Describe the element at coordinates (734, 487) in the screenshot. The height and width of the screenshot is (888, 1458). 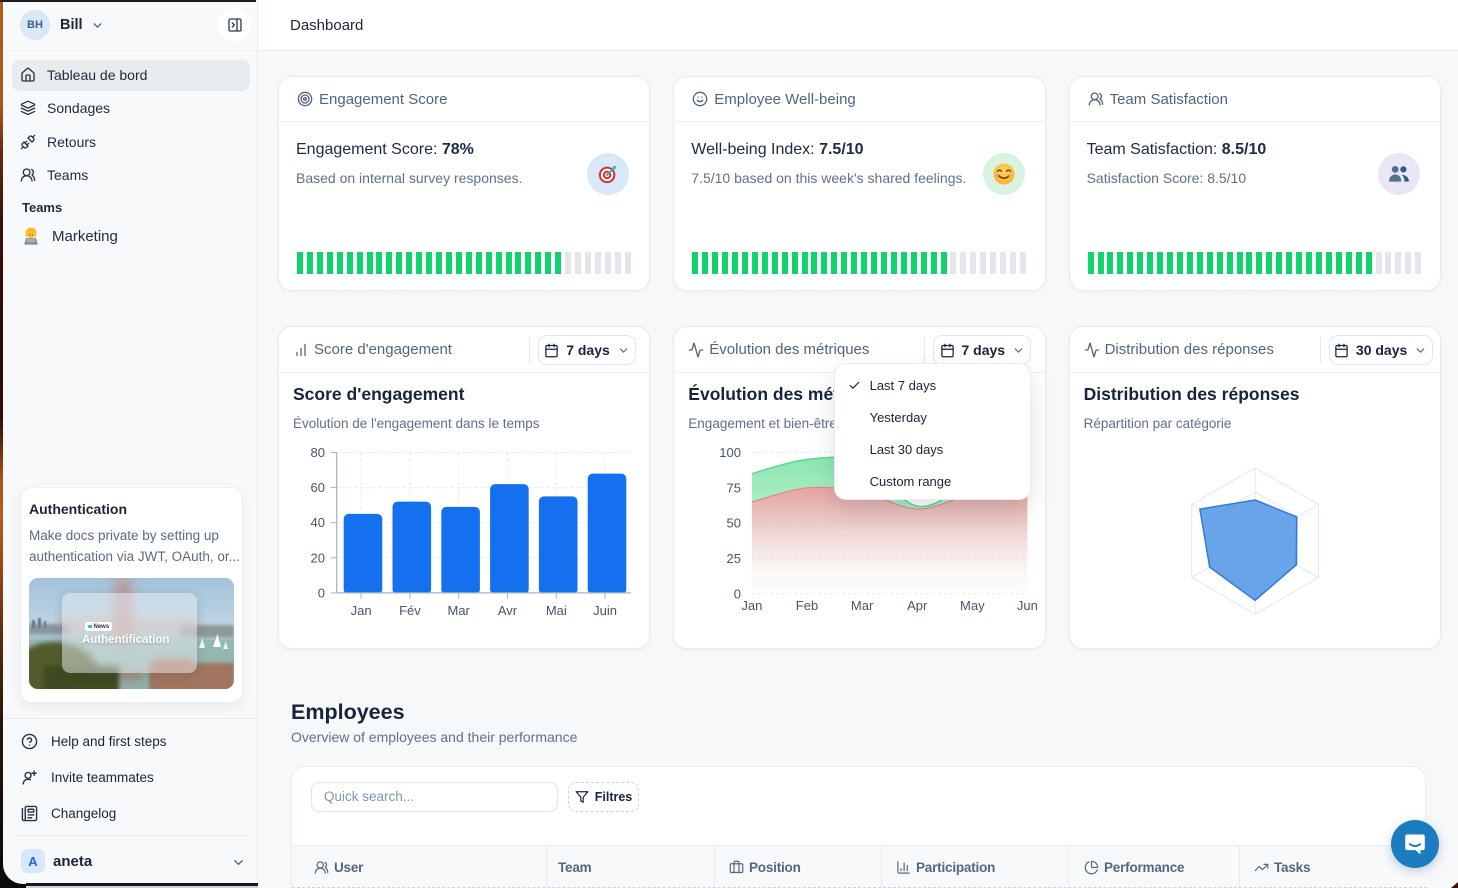
I see `svg-text: 75` at that location.